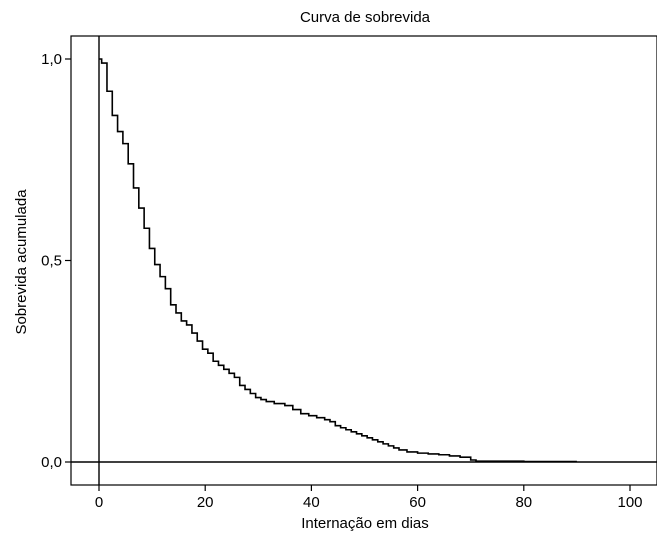 The height and width of the screenshot is (535, 657). What do you see at coordinates (205, 502) in the screenshot?
I see `x-tick-label: 20` at bounding box center [205, 502].